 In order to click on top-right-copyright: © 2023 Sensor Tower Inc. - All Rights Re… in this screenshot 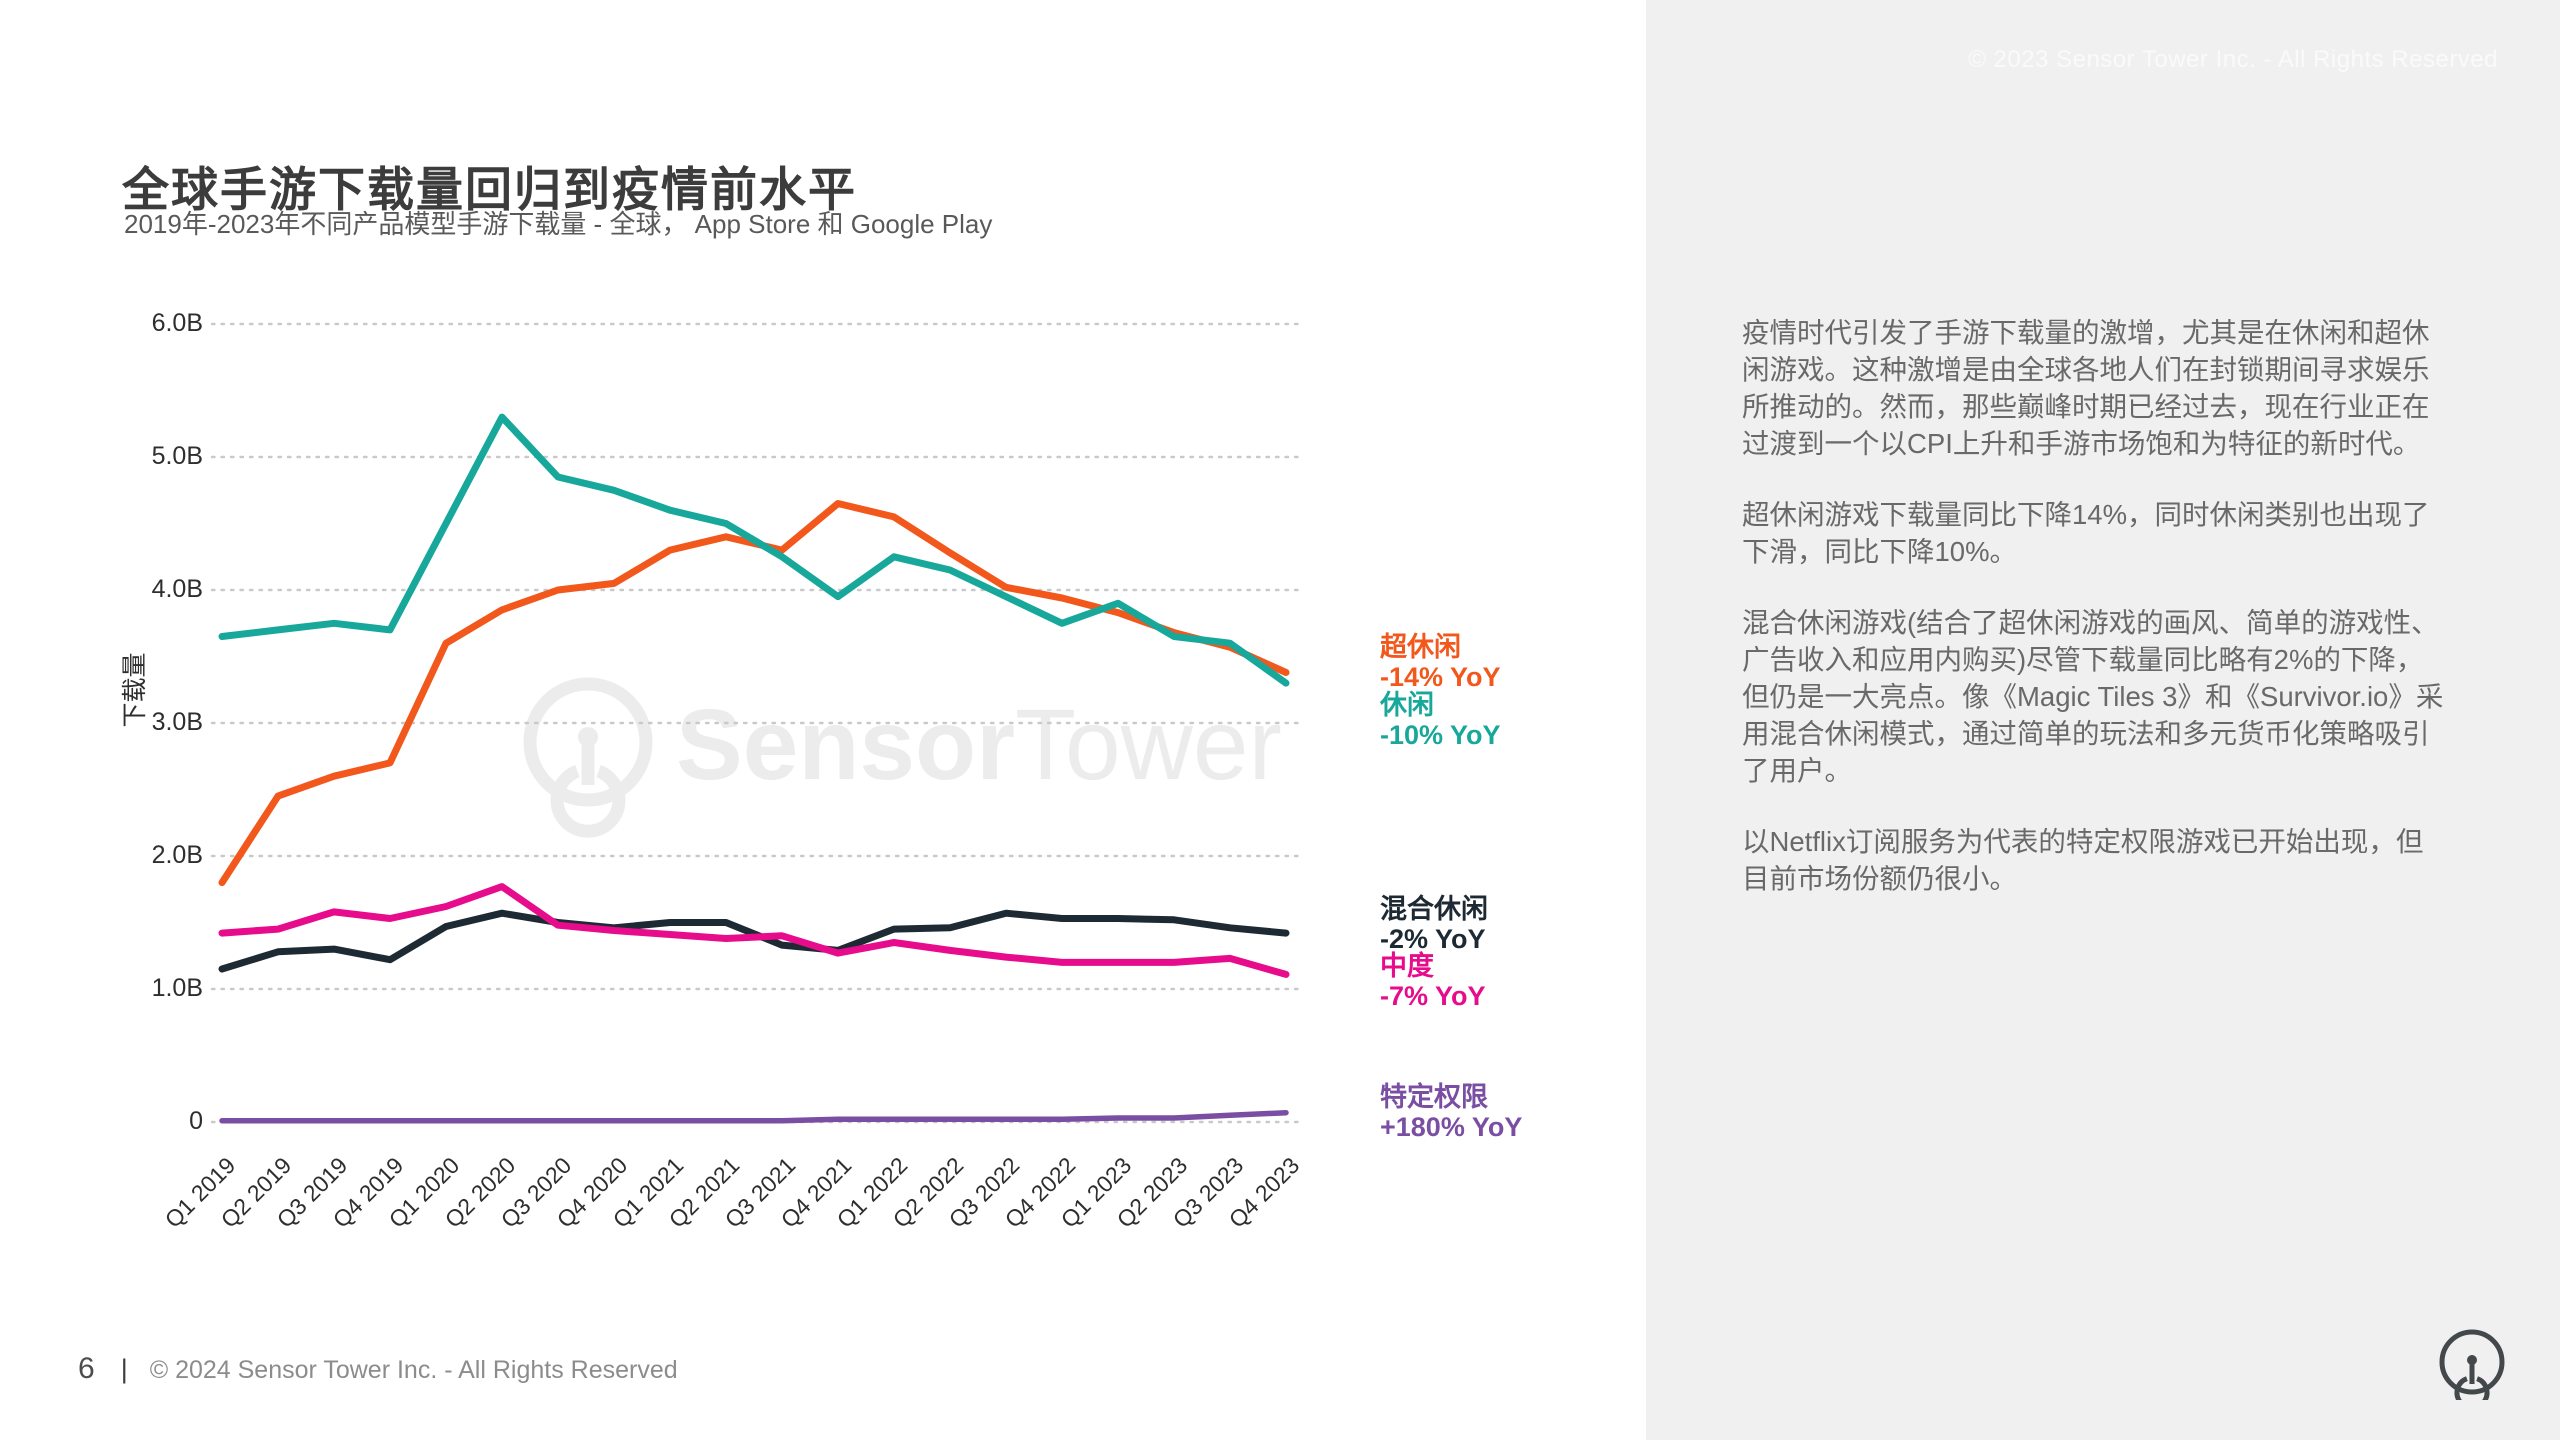, I will do `click(2233, 59)`.